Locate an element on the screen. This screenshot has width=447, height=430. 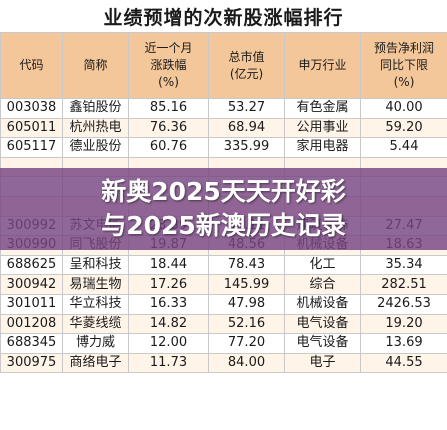
cell-industry: 综合 is located at coordinates (322, 284).